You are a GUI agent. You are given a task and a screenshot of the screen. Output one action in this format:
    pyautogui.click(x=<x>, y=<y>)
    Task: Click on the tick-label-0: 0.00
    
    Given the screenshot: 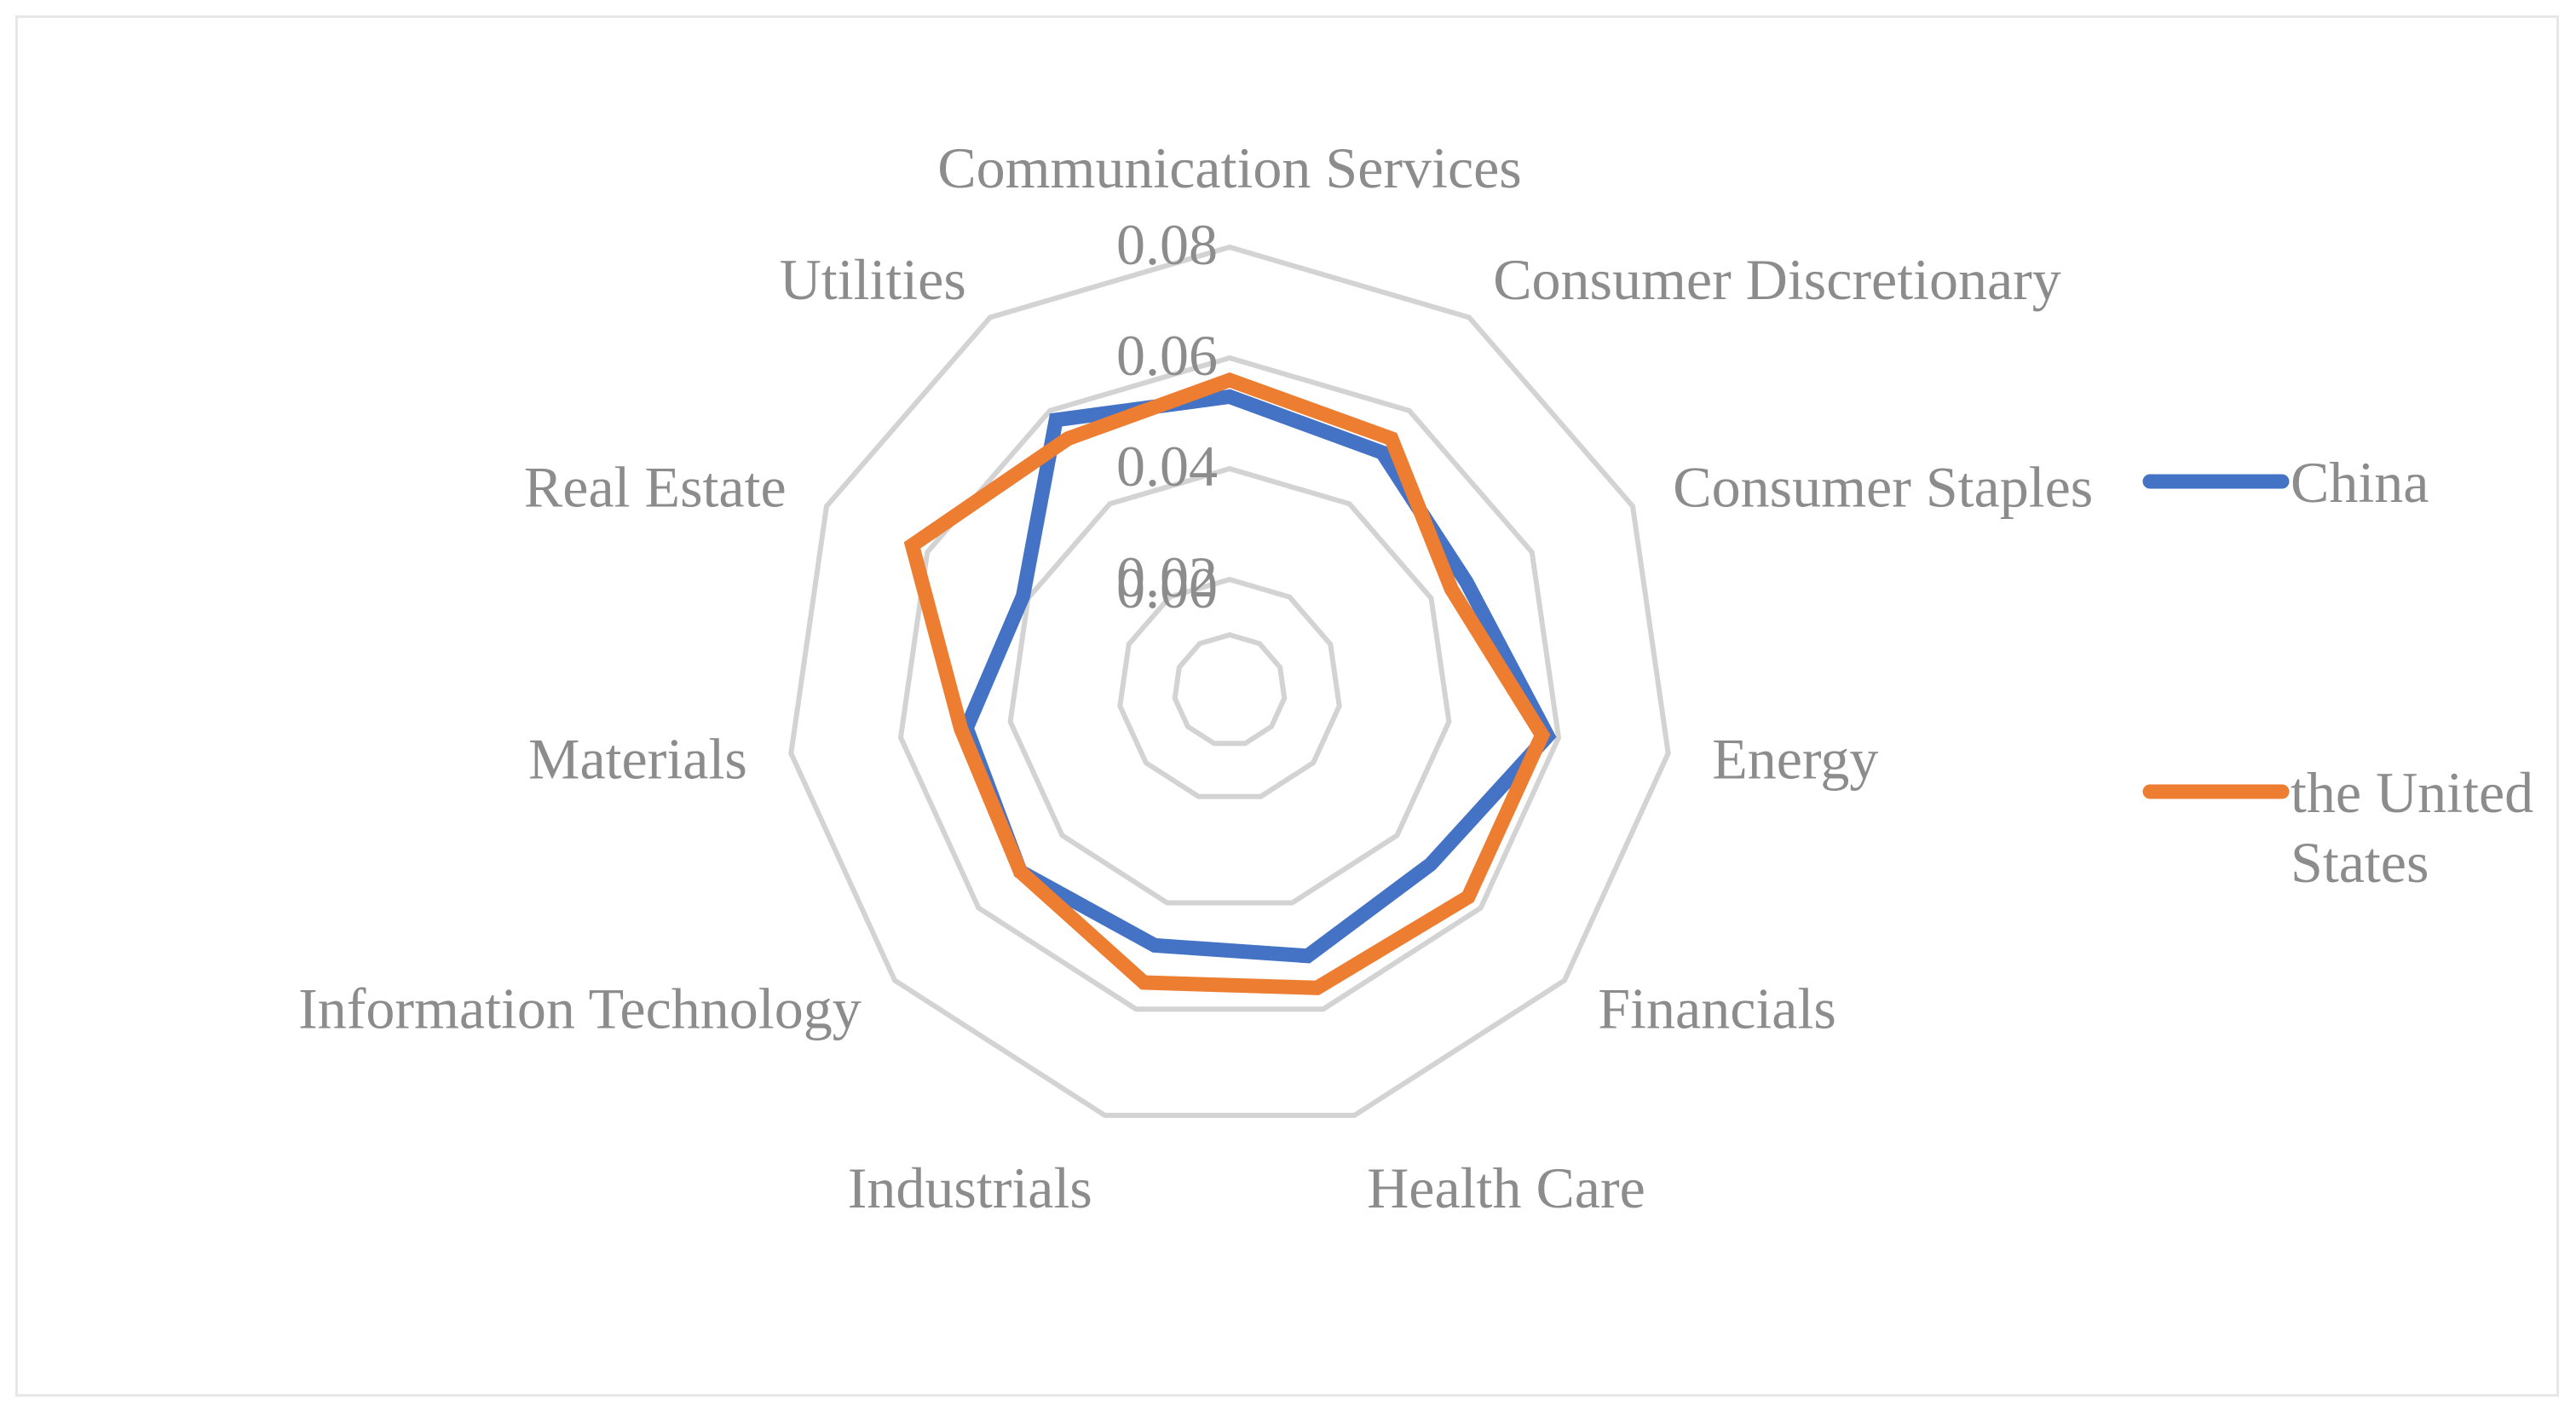 What is the action you would take?
    pyautogui.click(x=1167, y=588)
    